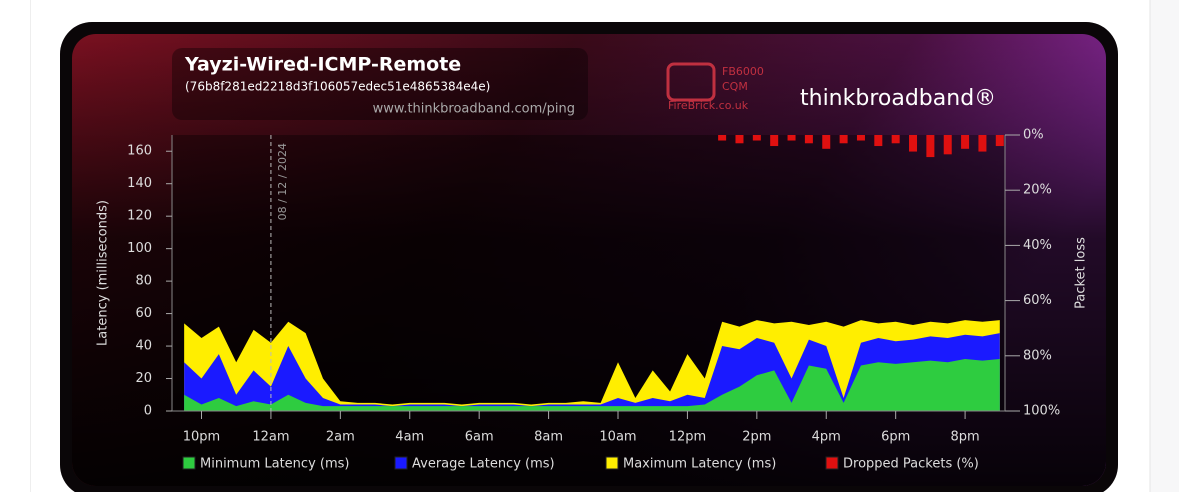 The height and width of the screenshot is (496, 1179). What do you see at coordinates (30, 246) in the screenshot?
I see `left-border` at bounding box center [30, 246].